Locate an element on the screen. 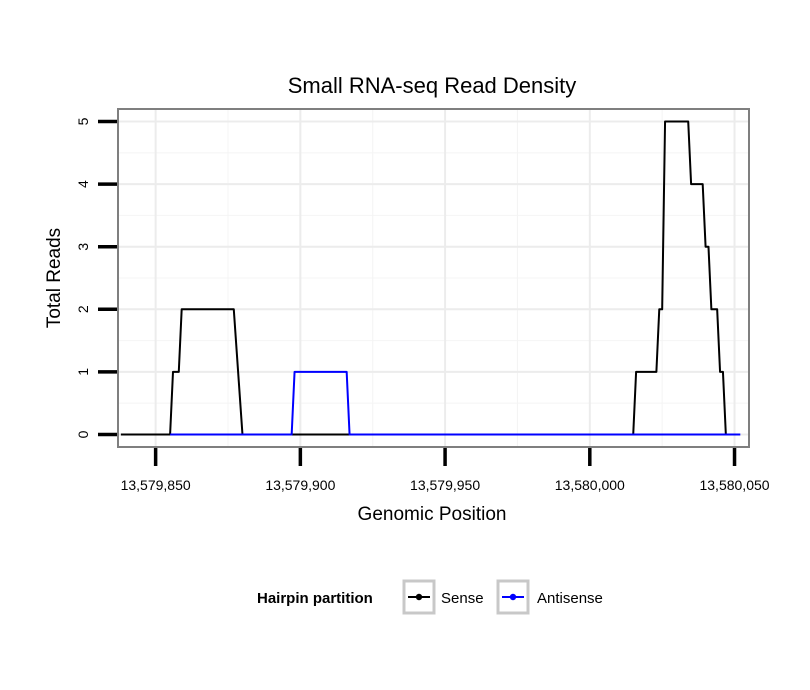 This screenshot has width=810, height=690. legend-label-antisense: Antisense is located at coordinates (570, 598).